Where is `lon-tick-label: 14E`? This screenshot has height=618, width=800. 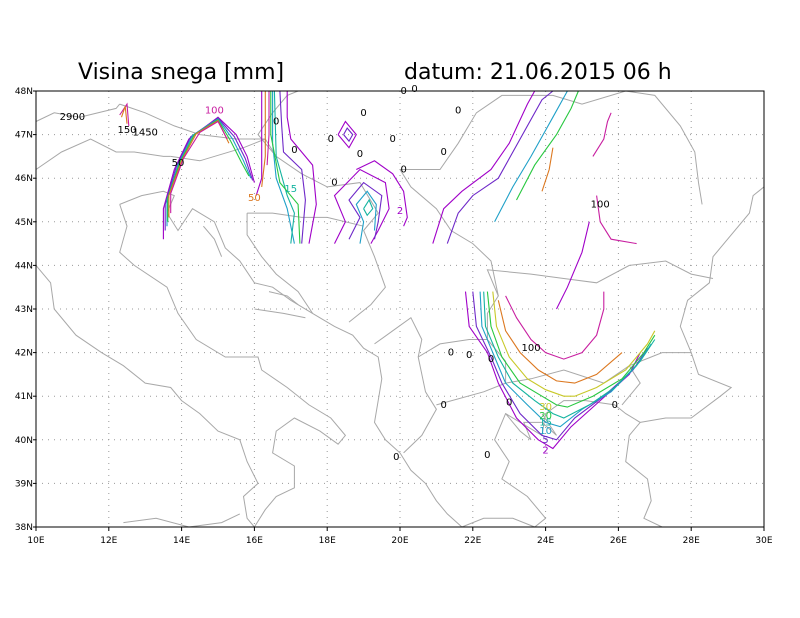
lon-tick-label: 14E is located at coordinates (181, 541).